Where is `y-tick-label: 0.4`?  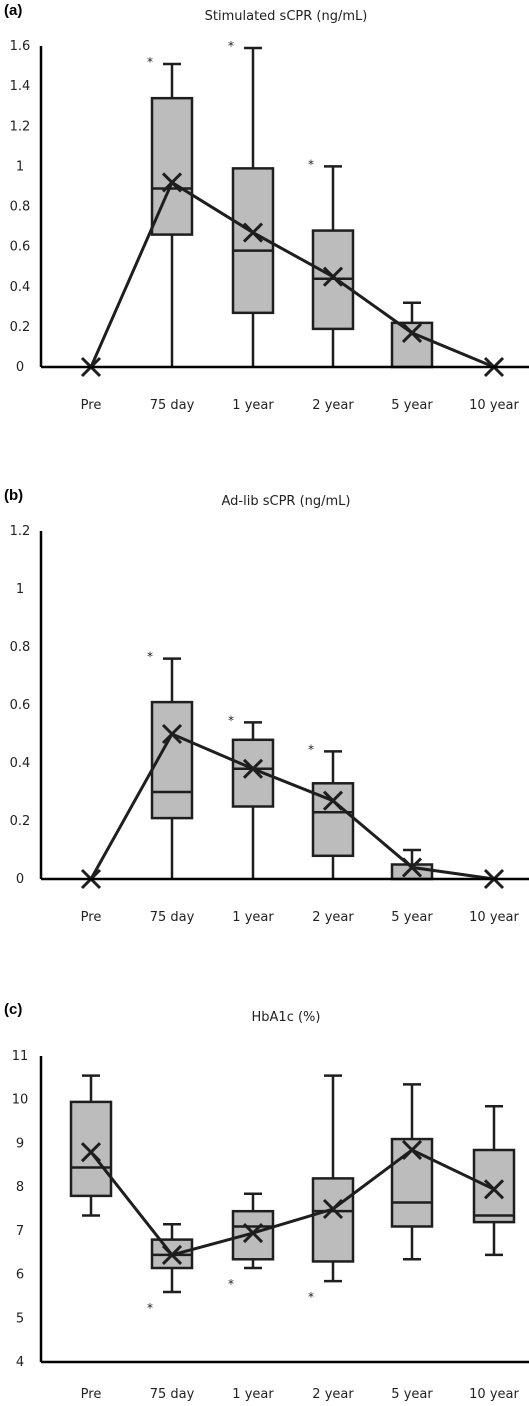 y-tick-label: 0.4 is located at coordinates (20, 287).